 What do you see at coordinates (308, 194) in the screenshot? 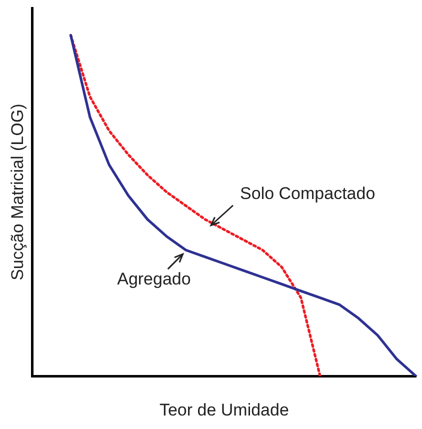
I see `series-label: Solo Compactado` at bounding box center [308, 194].